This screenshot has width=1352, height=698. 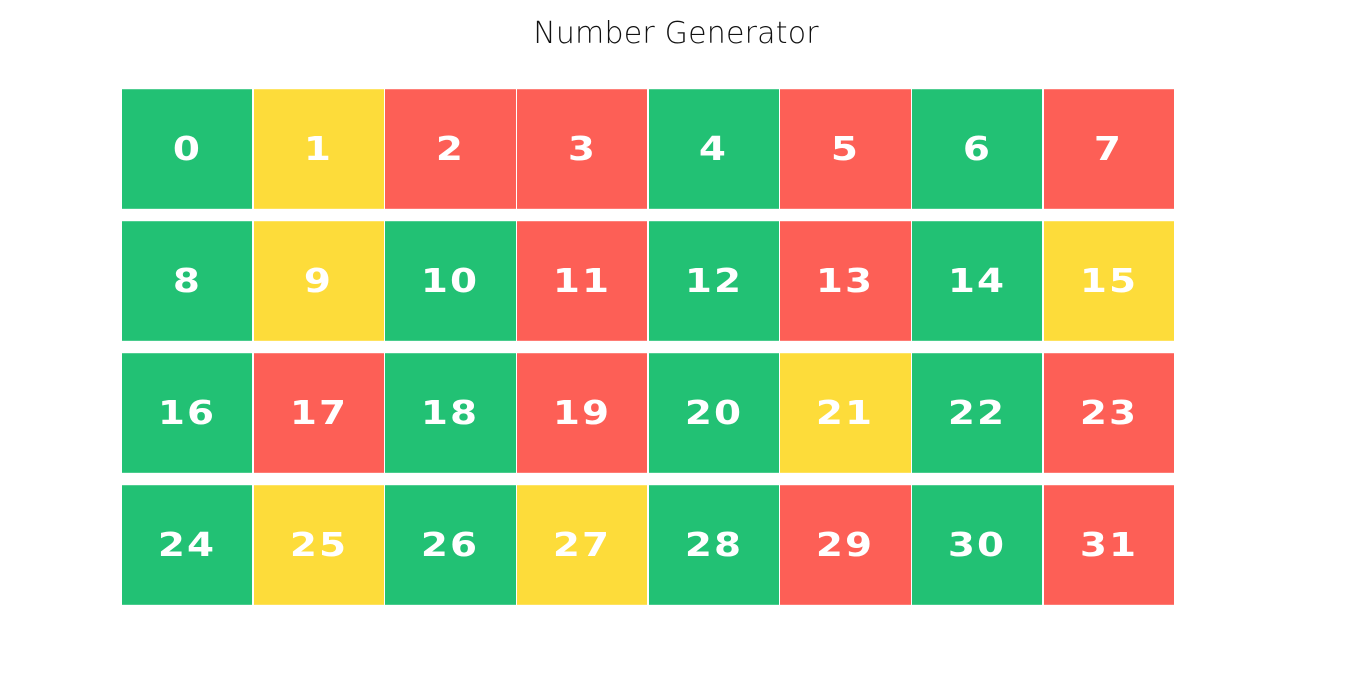 I want to click on number-label: 31, so click(x=1109, y=544).